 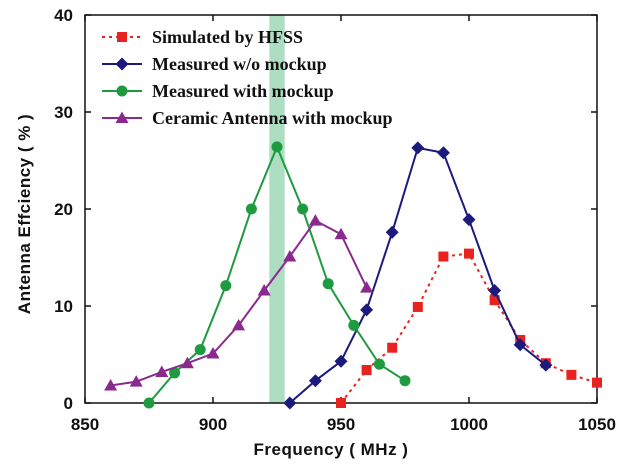 I want to click on y-tick-label: 20, so click(x=63, y=209).